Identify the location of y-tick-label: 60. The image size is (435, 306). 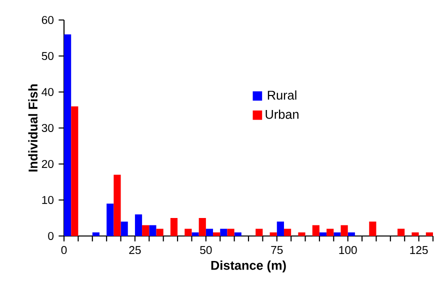
(48, 20).